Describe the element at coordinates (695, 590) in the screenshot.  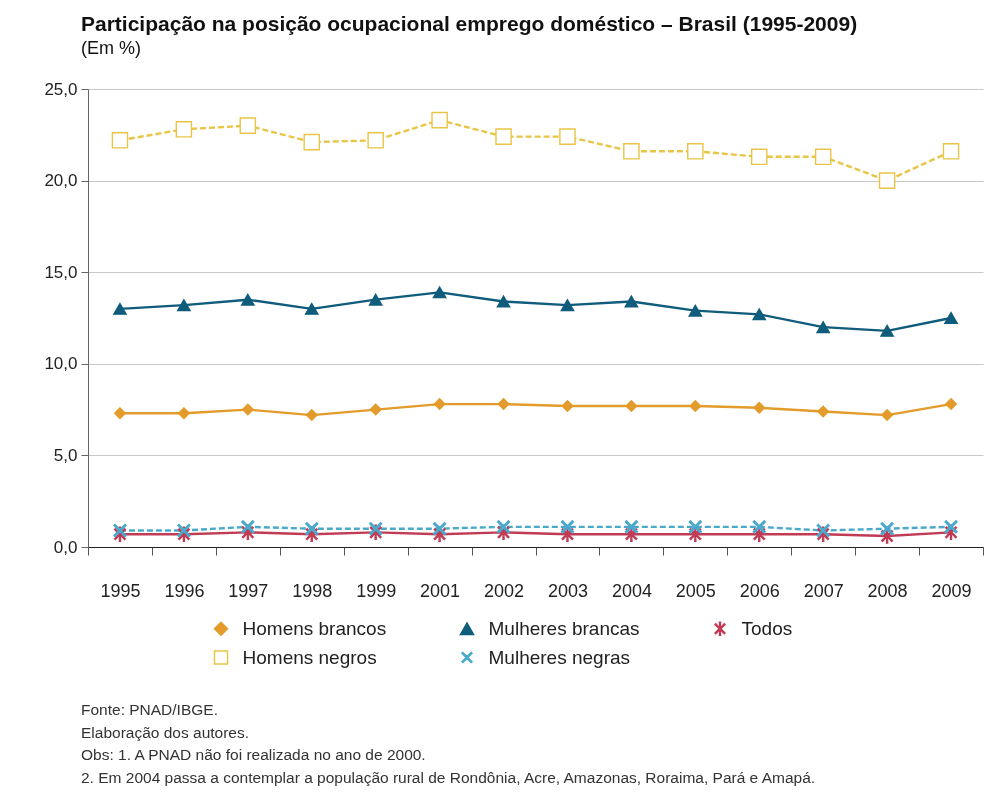
I see `x-tick-label: 2005` at that location.